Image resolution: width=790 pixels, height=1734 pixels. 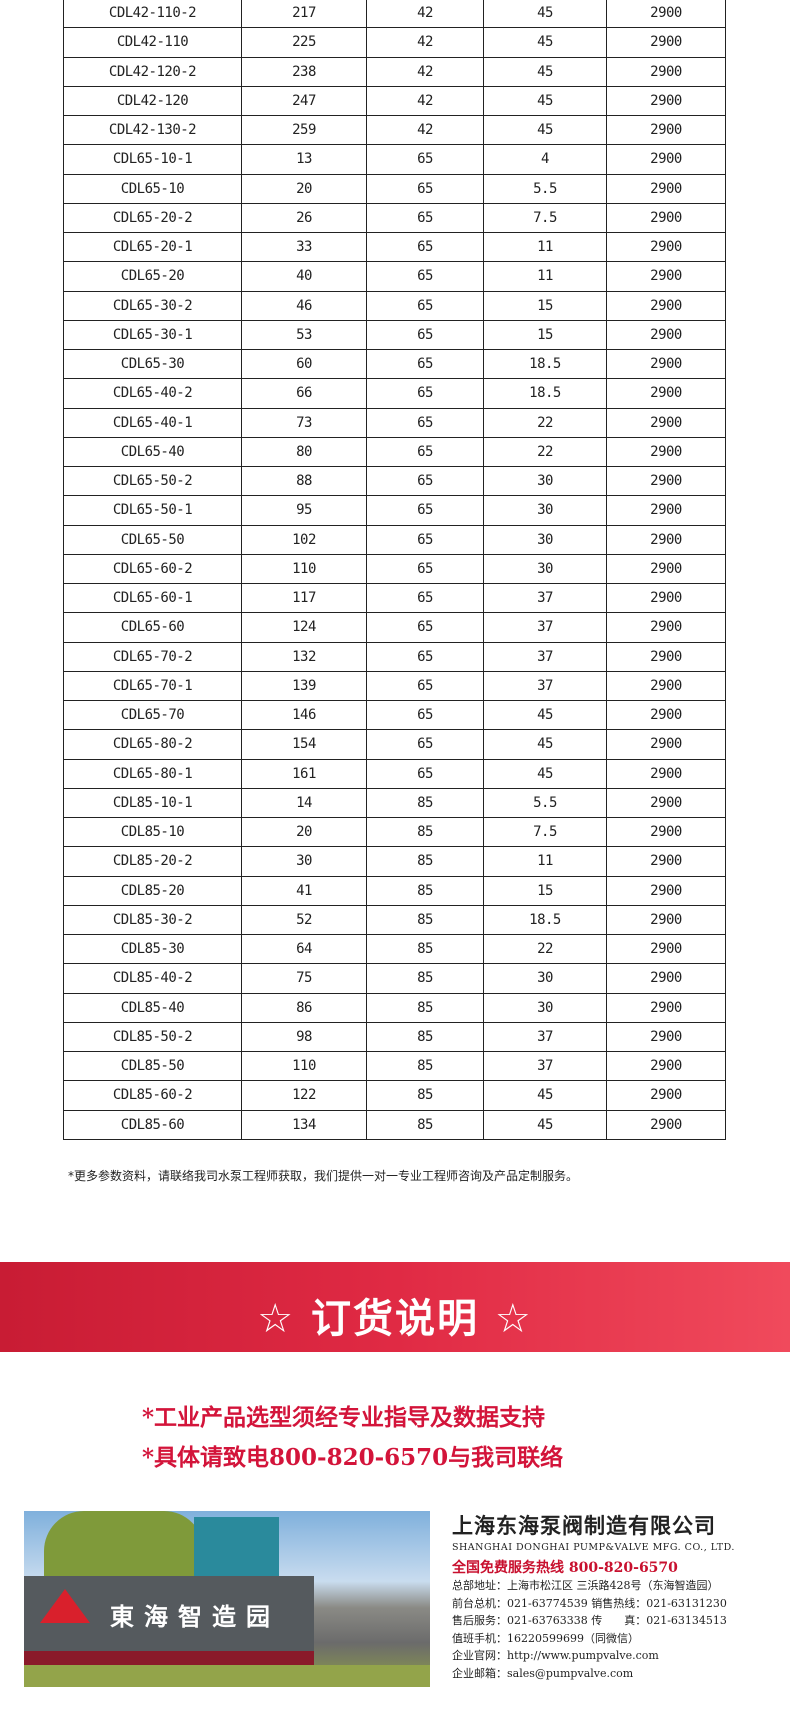 I want to click on table-row: CDL85-10-1 14 85 5.5 2900, so click(x=394, y=803).